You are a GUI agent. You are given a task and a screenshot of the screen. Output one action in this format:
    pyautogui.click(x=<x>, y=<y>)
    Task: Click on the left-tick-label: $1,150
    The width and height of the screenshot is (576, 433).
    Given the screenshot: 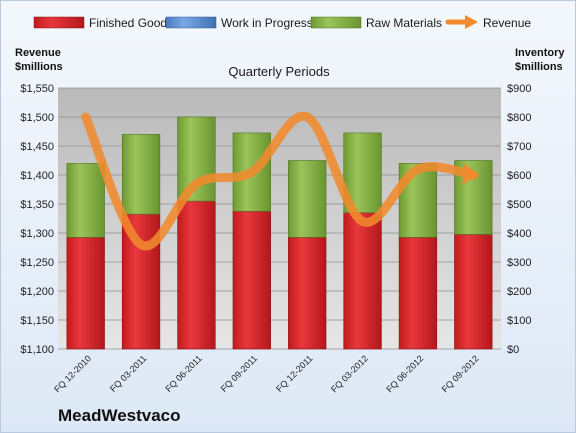 What is the action you would take?
    pyautogui.click(x=37, y=321)
    